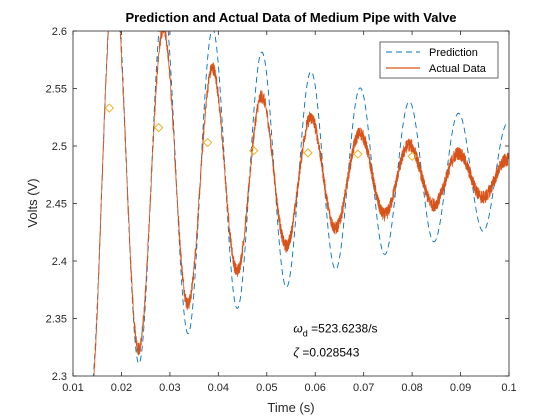  I want to click on x-tick-label: 0.09, so click(460, 388).